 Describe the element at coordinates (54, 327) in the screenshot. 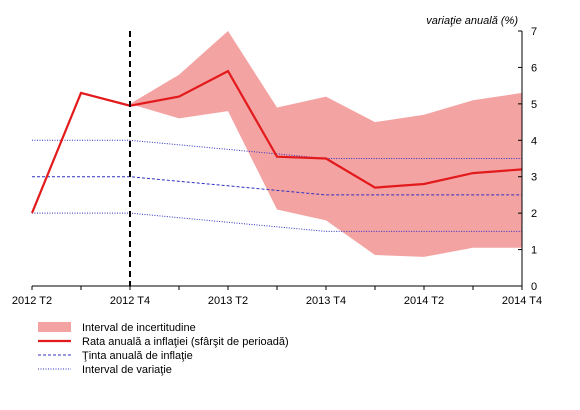

I see `legend-swatch-band` at that location.